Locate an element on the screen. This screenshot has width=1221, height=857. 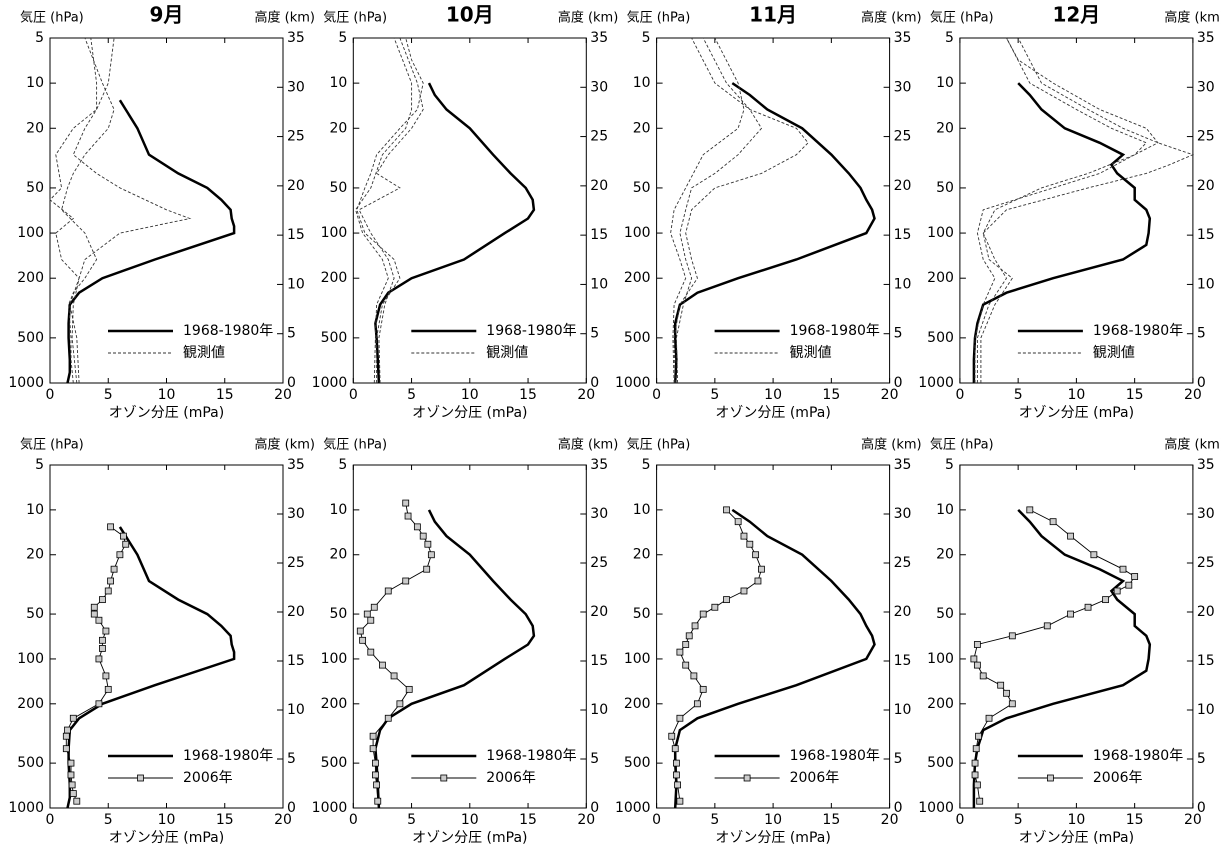
y-tick-label: 20 is located at coordinates (642, 128).